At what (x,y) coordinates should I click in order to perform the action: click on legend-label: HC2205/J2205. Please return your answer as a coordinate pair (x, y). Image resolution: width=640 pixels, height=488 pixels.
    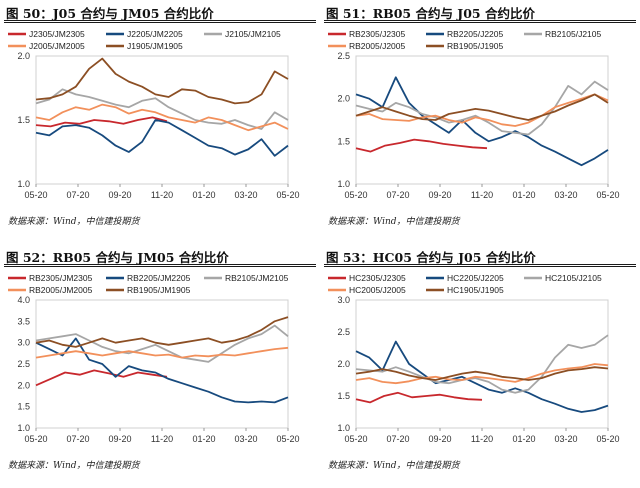
    Looking at the image, I should click on (475, 278).